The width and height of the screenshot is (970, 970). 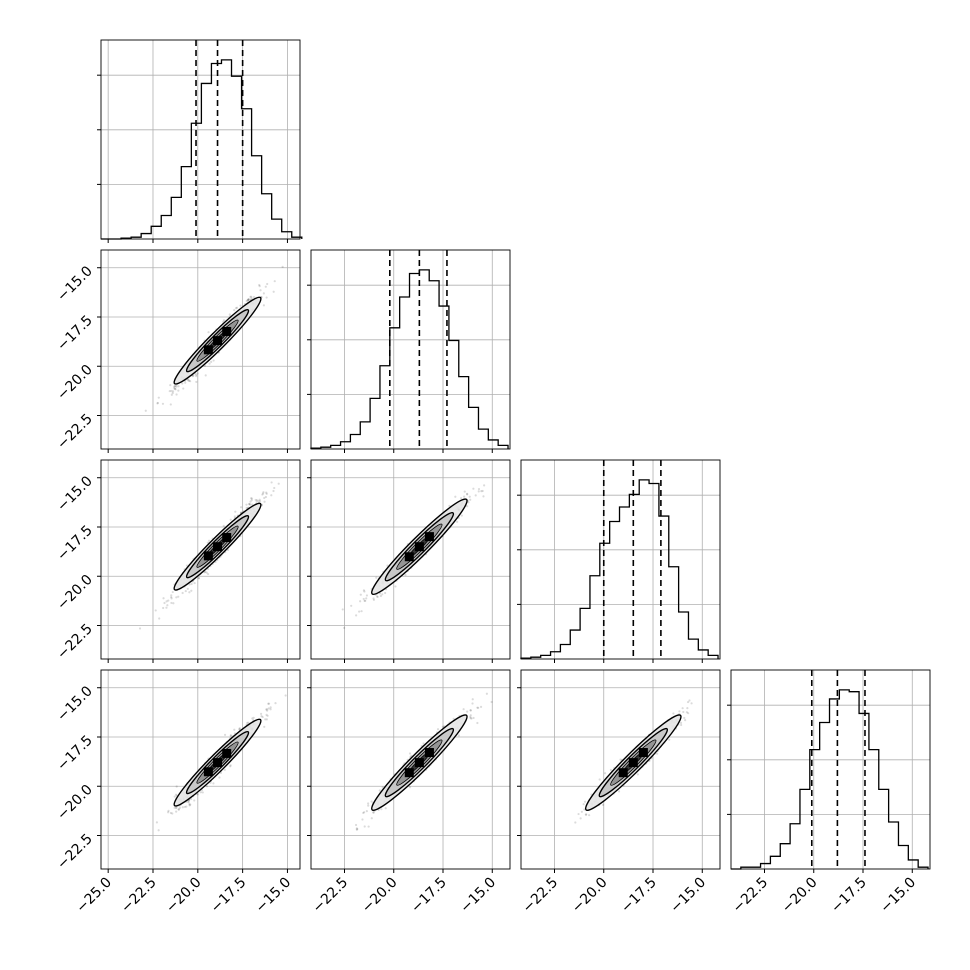 What do you see at coordinates (541, 896) in the screenshot?
I see `x-tick-label: −22.5` at bounding box center [541, 896].